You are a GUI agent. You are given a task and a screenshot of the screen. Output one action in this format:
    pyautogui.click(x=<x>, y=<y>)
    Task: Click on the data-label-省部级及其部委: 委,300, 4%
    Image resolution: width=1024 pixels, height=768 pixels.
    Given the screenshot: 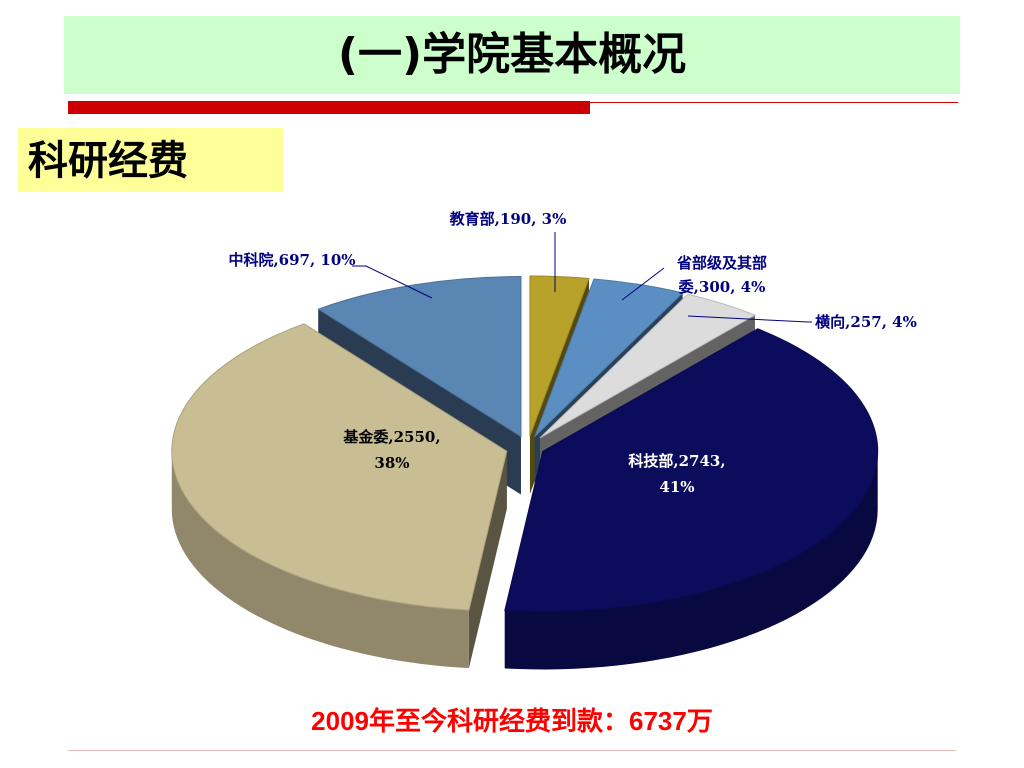 What is the action you would take?
    pyautogui.click(x=722, y=287)
    